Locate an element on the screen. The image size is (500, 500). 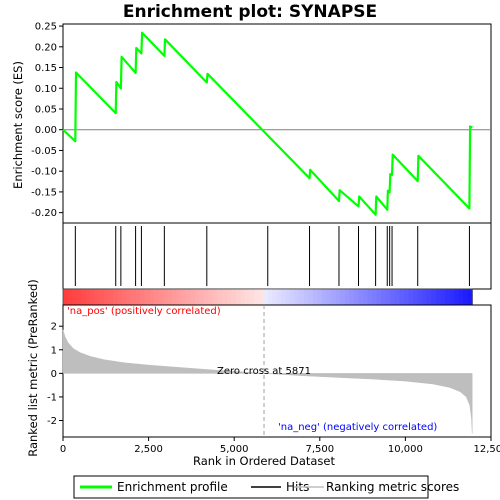
legend-metric-label: Ranking metric scores is located at coordinates (392, 487).